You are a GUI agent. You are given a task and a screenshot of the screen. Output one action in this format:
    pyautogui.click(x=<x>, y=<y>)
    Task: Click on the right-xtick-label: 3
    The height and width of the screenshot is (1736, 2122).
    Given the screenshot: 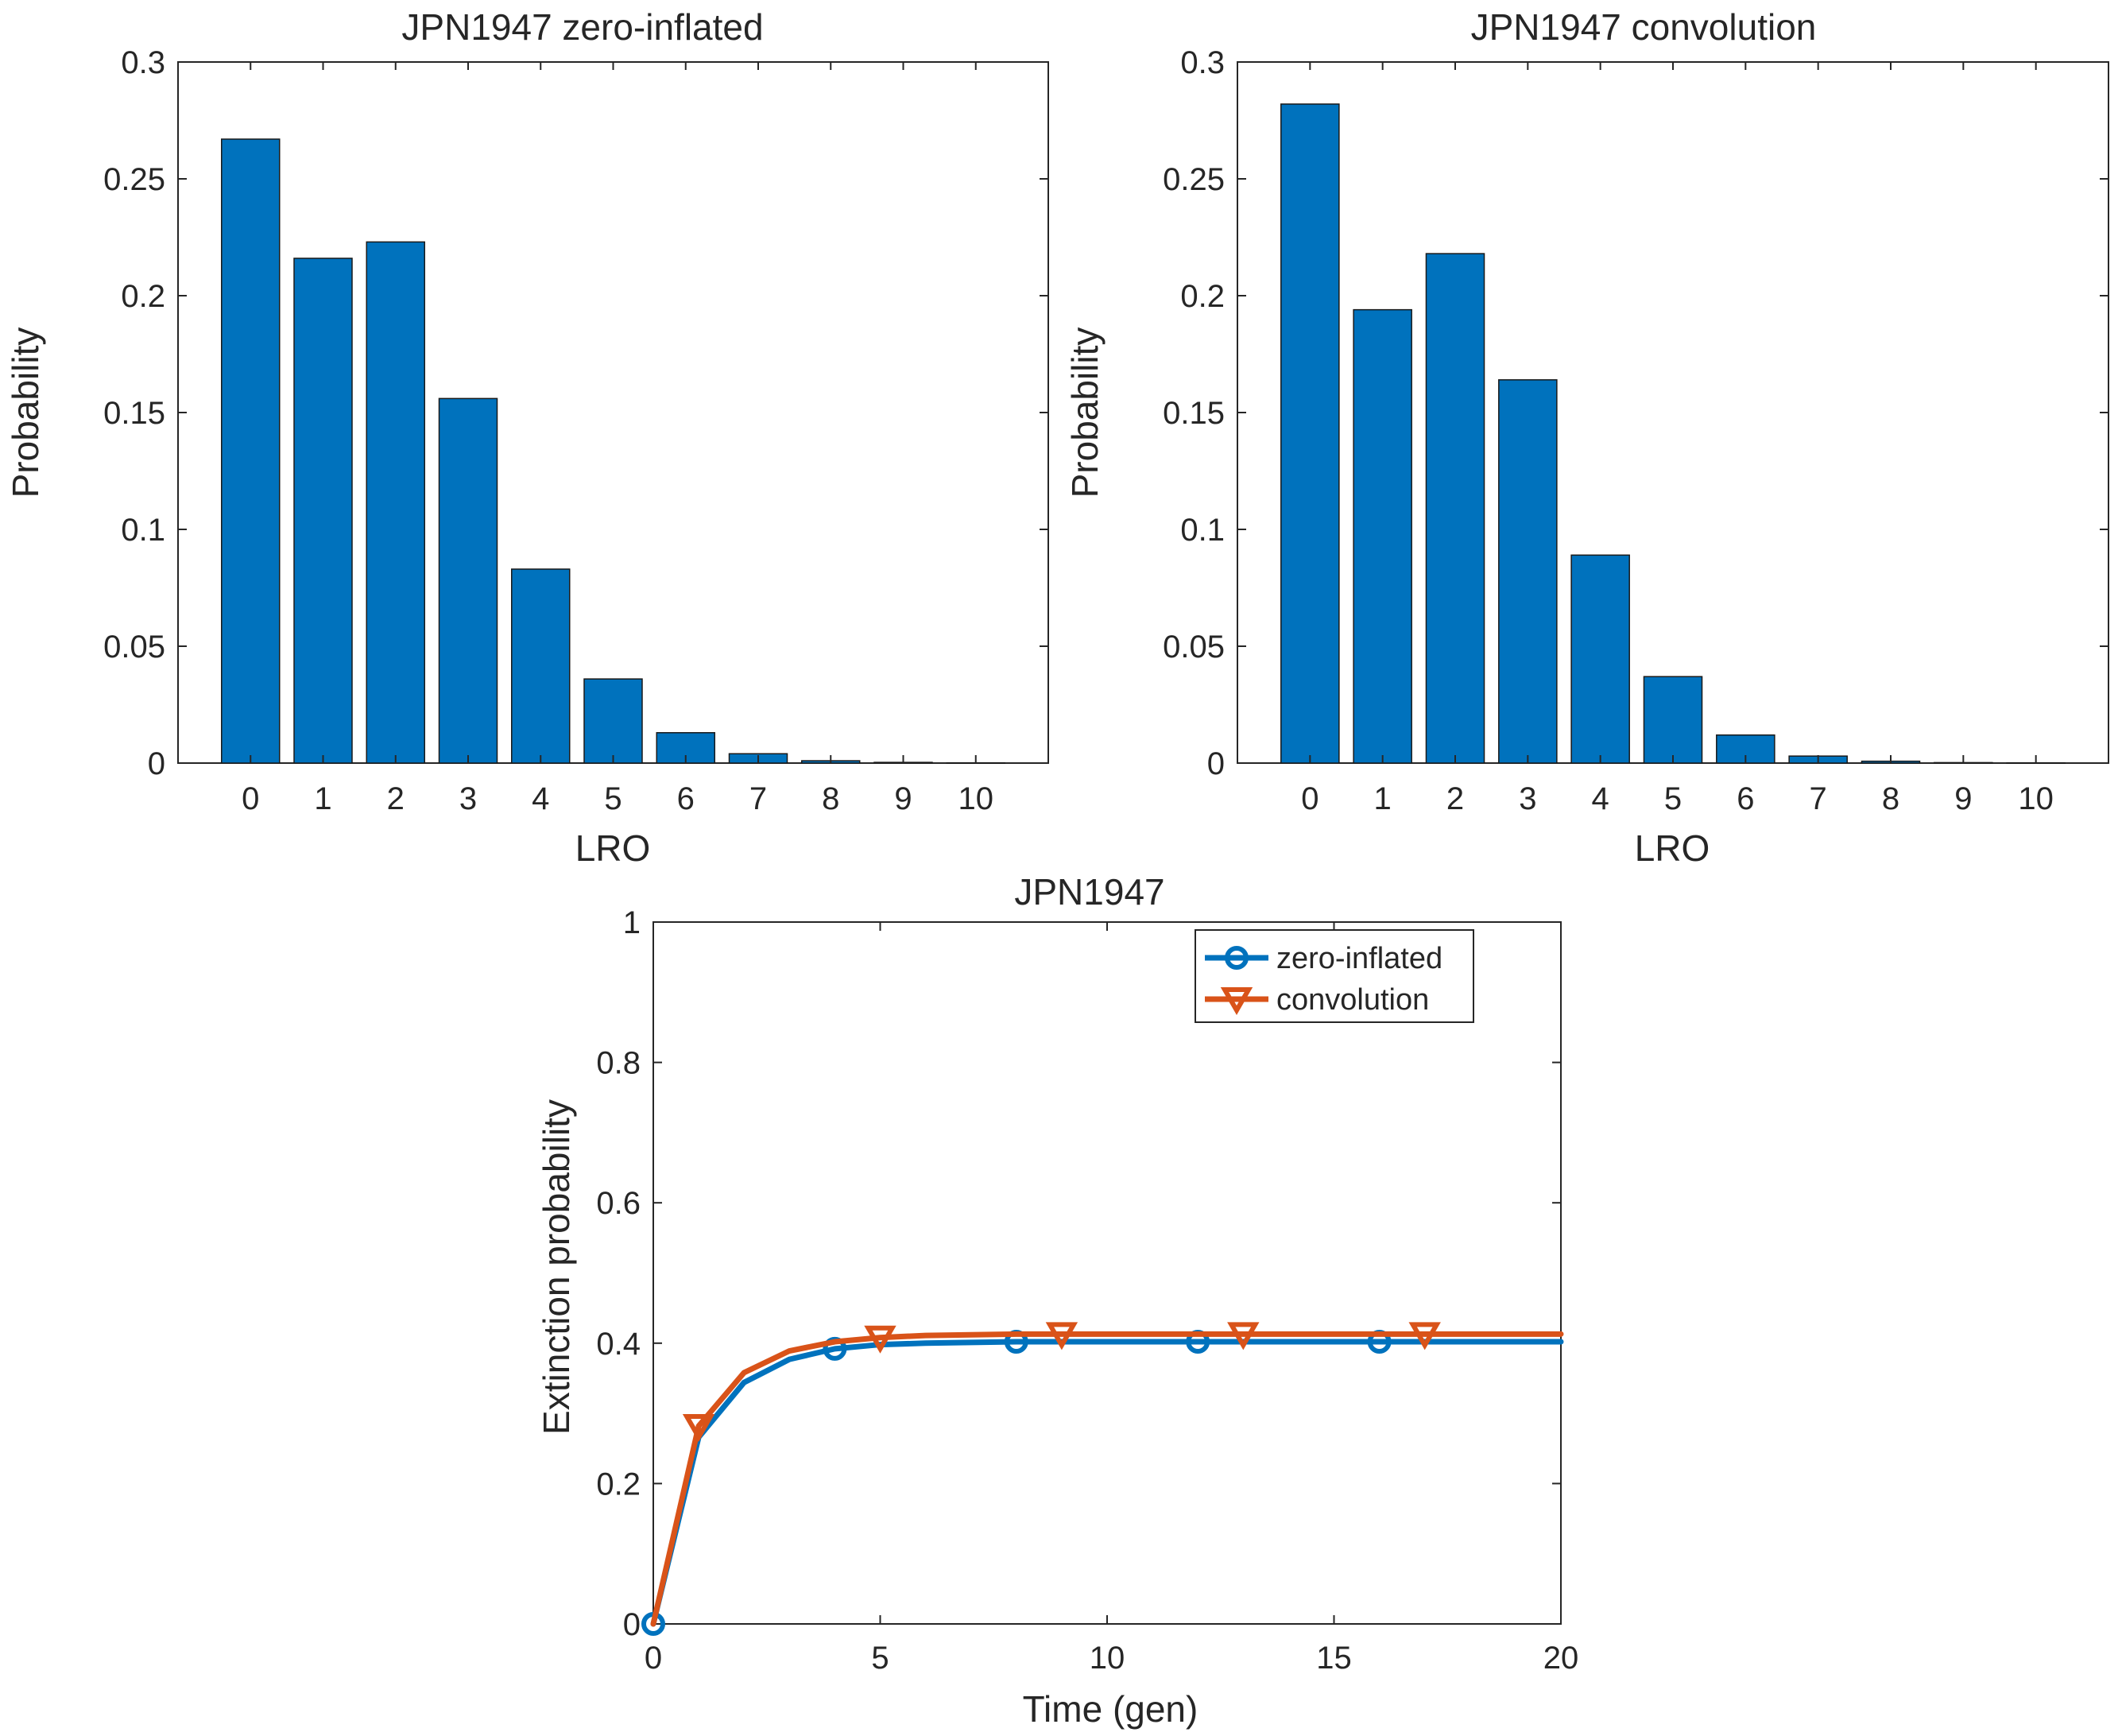 What is the action you would take?
    pyautogui.click(x=1527, y=798)
    